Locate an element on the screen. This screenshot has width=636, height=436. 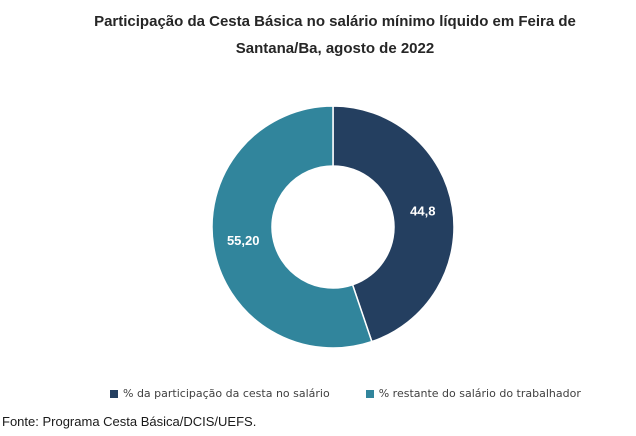
legend-item-cesta: % da participação da cesta no salário is located at coordinates (220, 393).